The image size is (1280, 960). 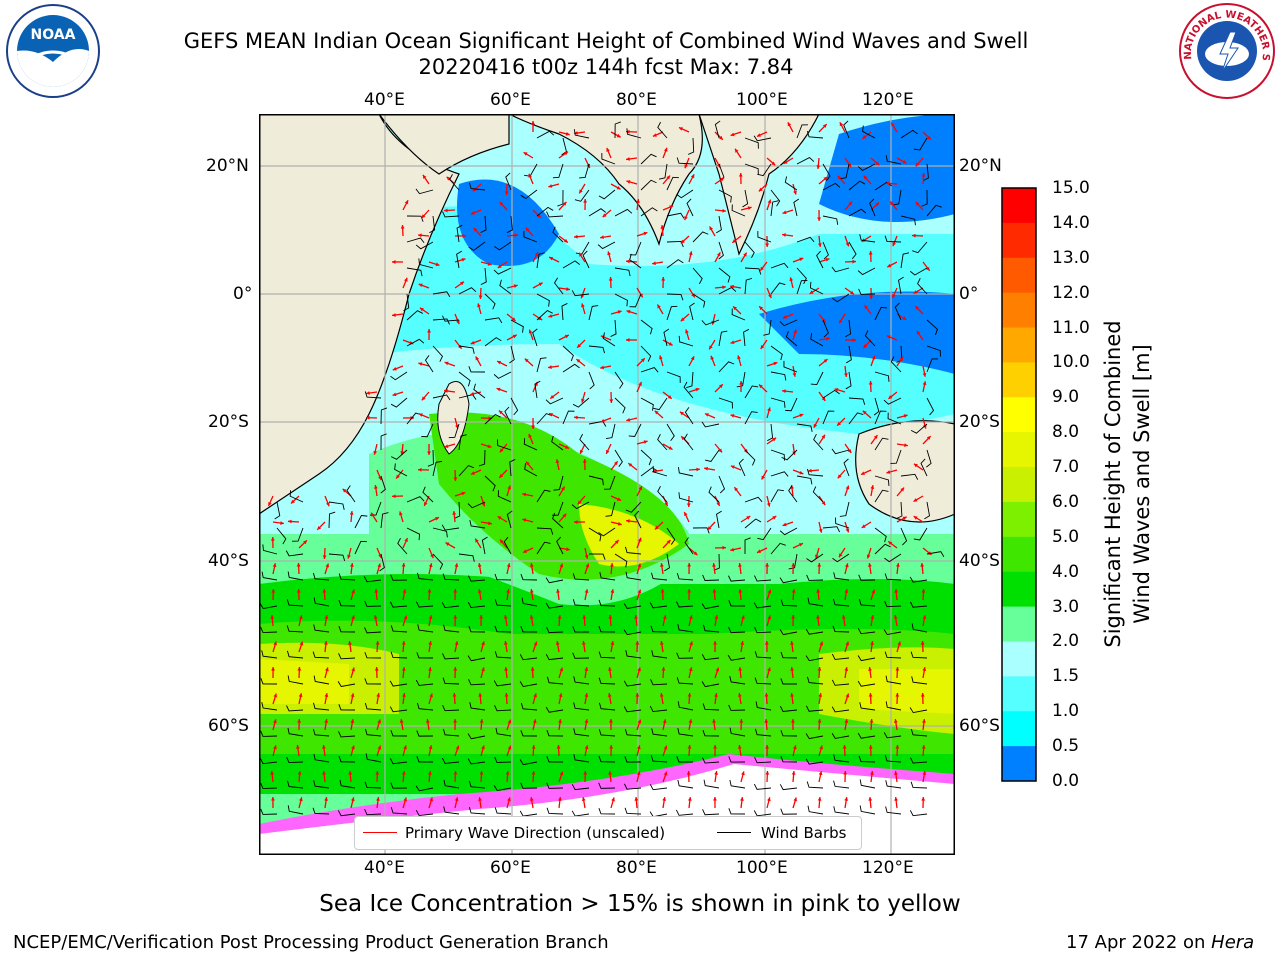 I want to click on colorbar-tick-label: 7.0, so click(x=1066, y=467).